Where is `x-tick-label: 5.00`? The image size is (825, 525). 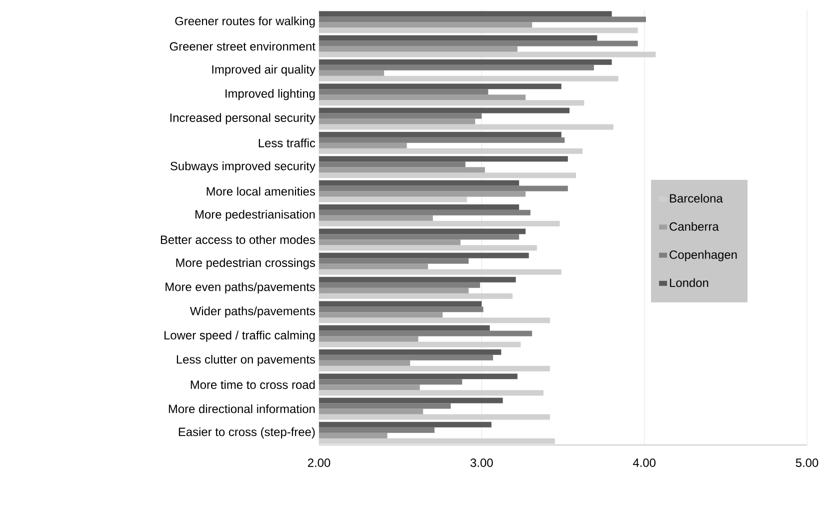 x-tick-label: 5.00 is located at coordinates (807, 462).